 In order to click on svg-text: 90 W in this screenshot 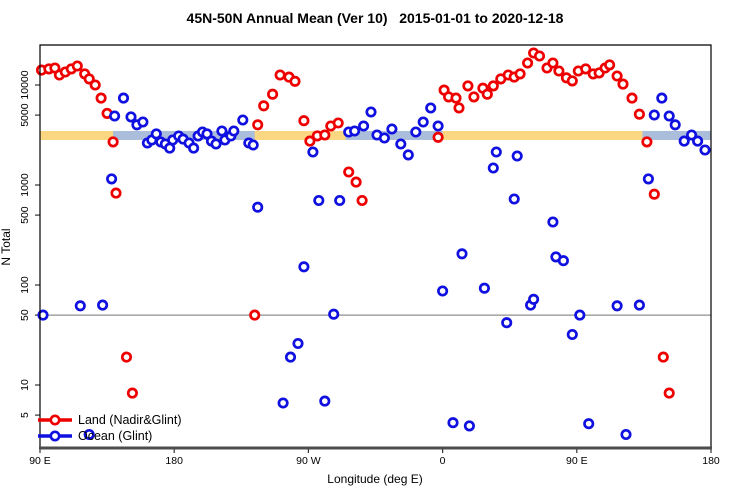, I will do `click(308, 461)`.